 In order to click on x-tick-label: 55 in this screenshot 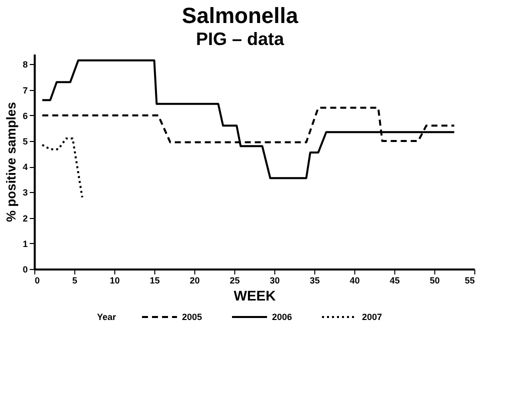, I will do `click(469, 281)`.